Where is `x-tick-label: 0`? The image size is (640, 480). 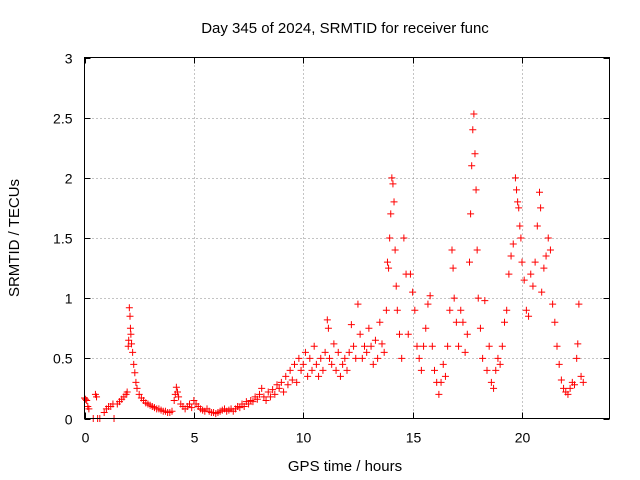
x-tick-label: 0 is located at coordinates (86, 438).